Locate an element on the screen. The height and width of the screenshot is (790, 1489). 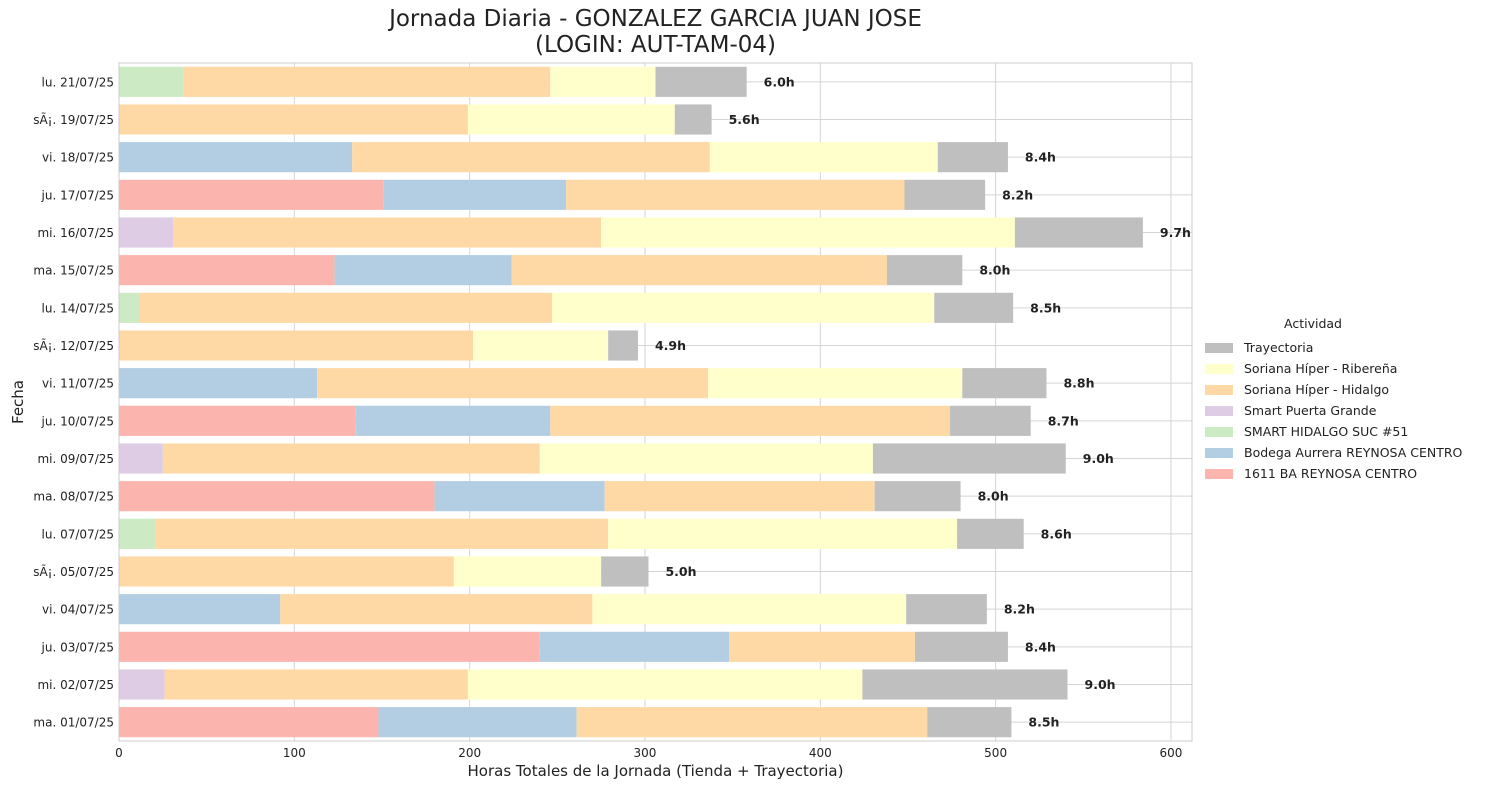
y-tick-label: ju. 10/07/25 is located at coordinates (77, 421).